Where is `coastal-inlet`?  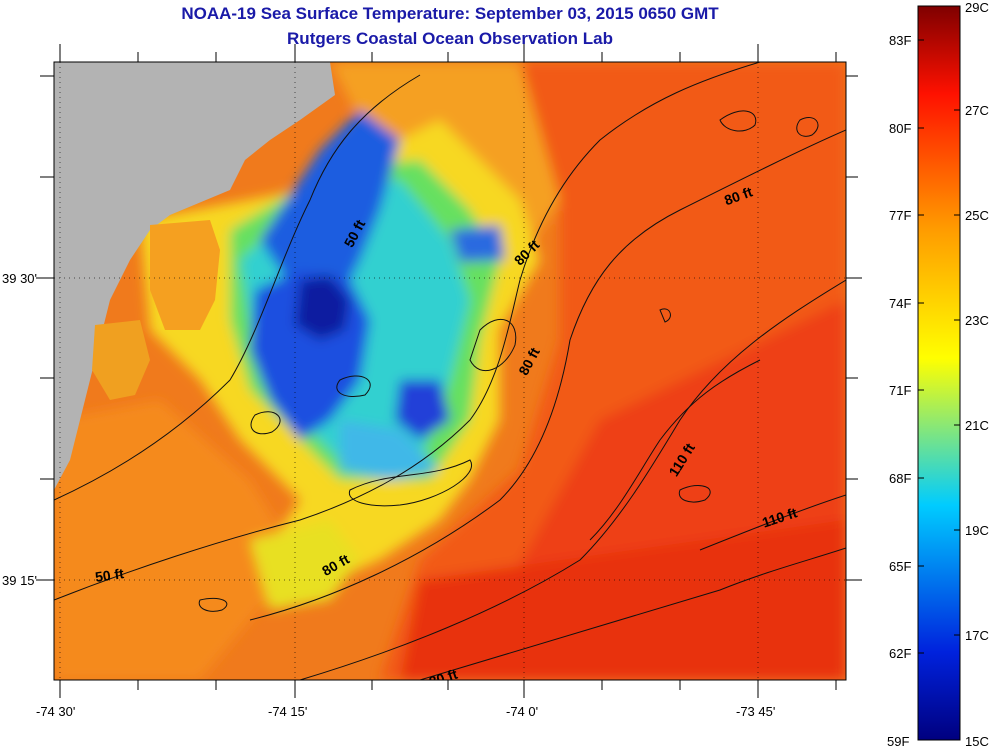 coastal-inlet is located at coordinates (121, 360).